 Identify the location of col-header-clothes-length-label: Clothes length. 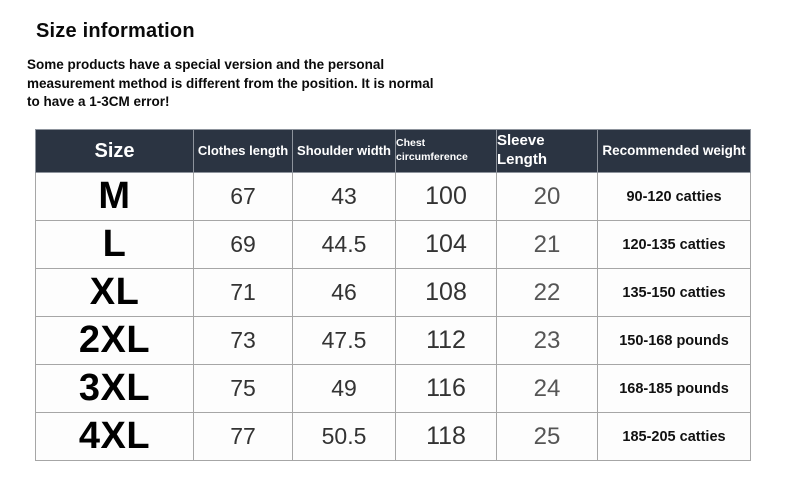
(243, 150).